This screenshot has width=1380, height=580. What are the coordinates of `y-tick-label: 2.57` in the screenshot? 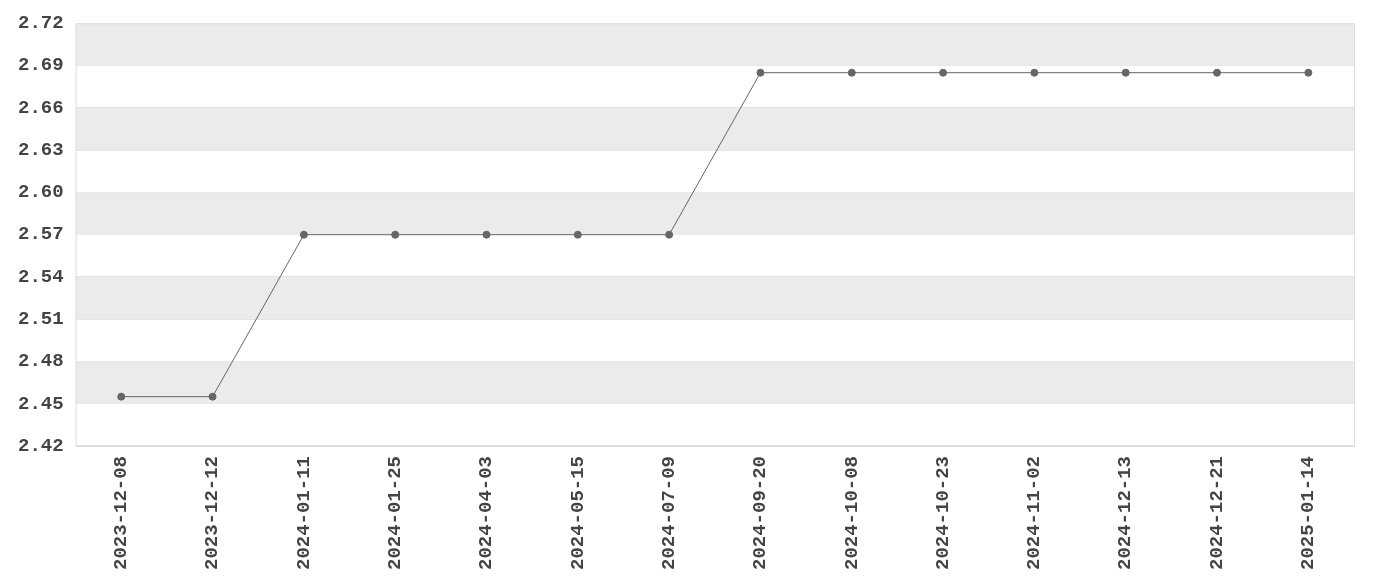 It's located at (41, 234).